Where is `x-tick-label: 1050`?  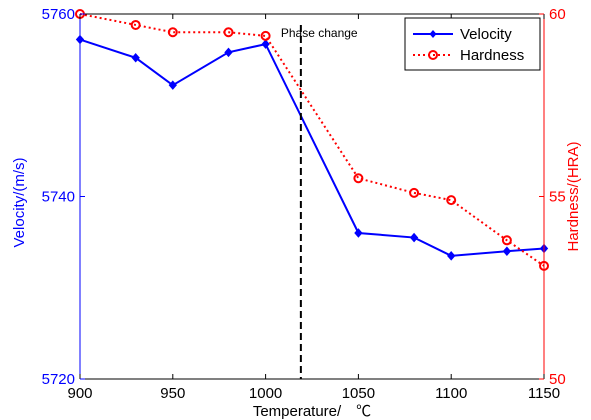
x-tick-label: 1050 is located at coordinates (358, 393).